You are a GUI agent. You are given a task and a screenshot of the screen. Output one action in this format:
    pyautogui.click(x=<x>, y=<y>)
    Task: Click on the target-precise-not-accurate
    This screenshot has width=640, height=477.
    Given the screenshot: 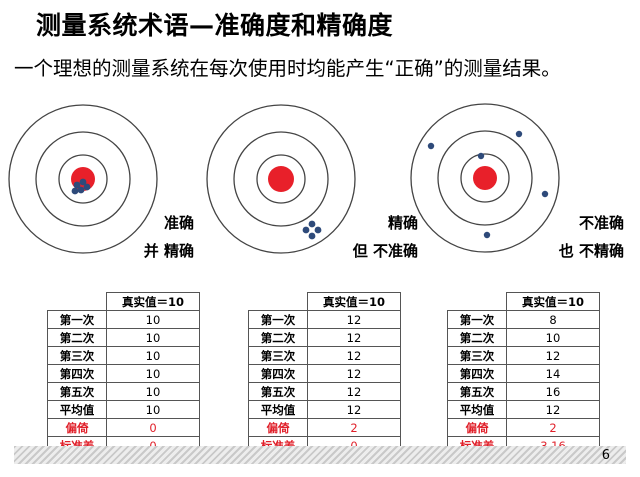 What is the action you would take?
    pyautogui.click(x=281, y=179)
    